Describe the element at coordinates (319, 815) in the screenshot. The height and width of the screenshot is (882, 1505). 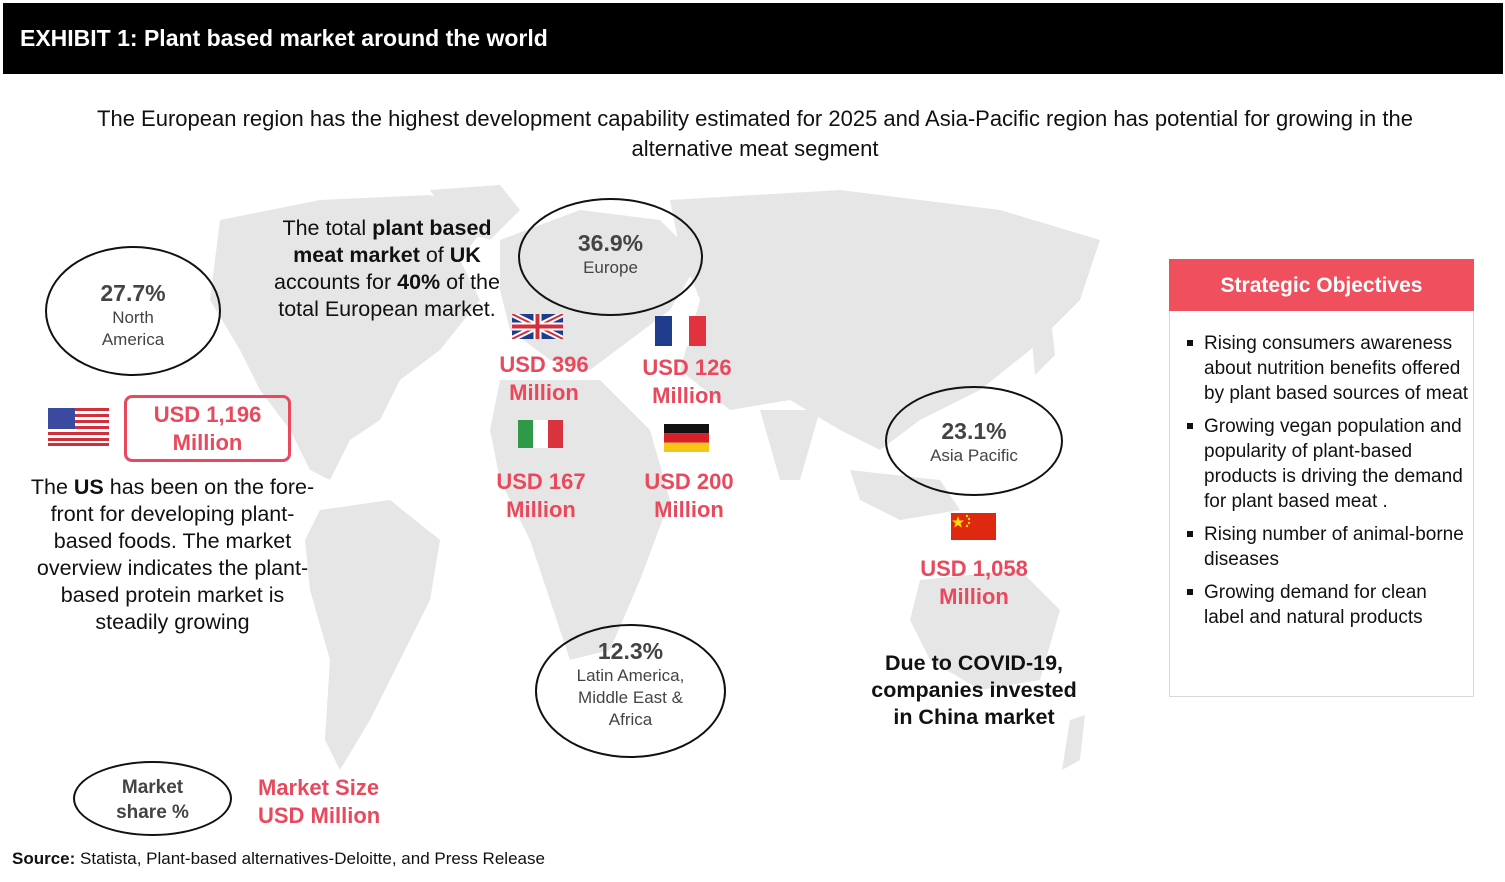
I see `legend-size-line-2: USD Million` at that location.